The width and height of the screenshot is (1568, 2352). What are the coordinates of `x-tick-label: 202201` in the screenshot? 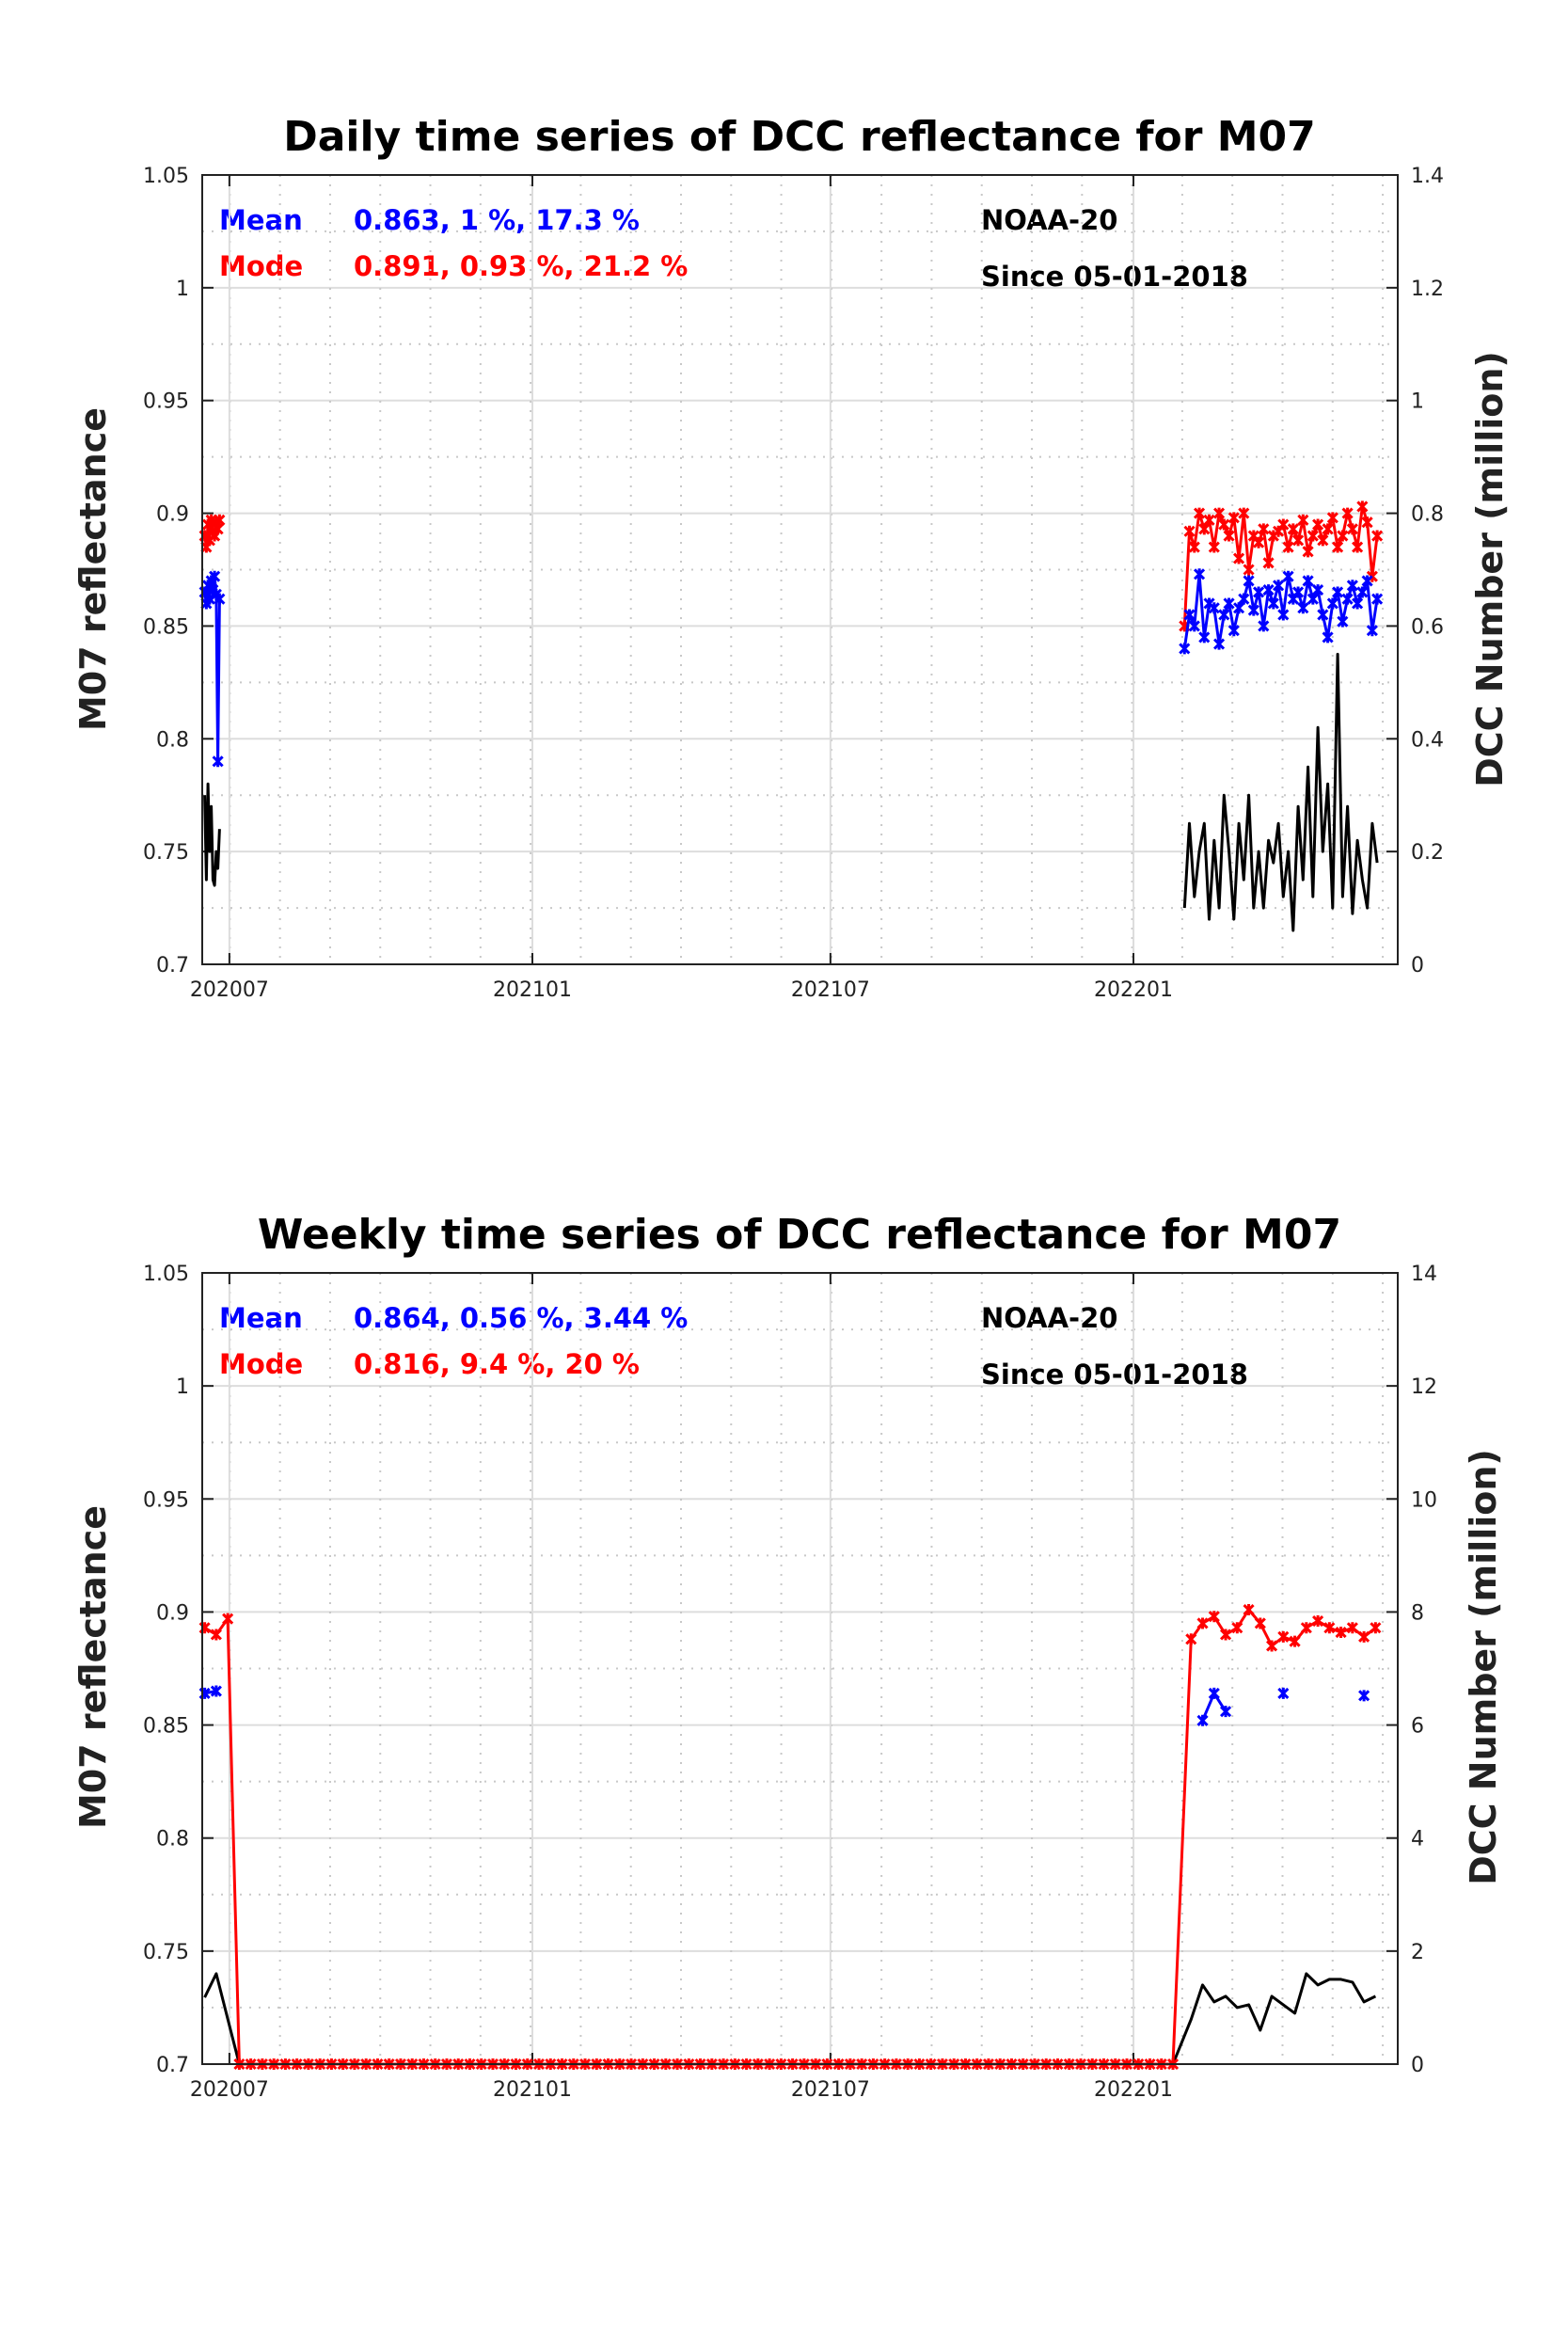 It's located at (1133, 990).